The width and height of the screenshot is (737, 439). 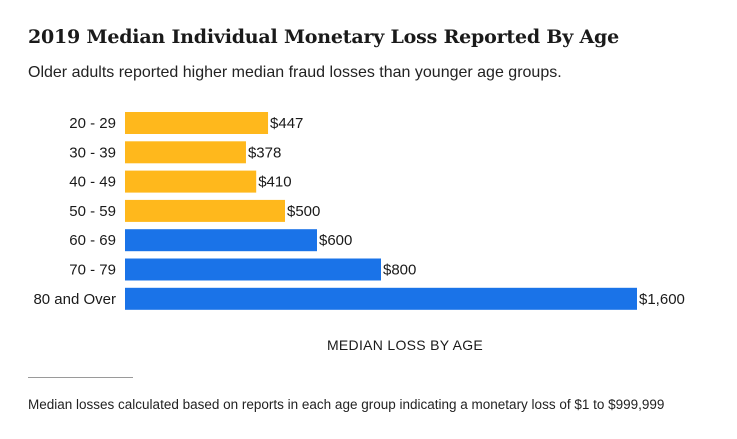 What do you see at coordinates (399, 270) in the screenshot?
I see `data-label: $800` at bounding box center [399, 270].